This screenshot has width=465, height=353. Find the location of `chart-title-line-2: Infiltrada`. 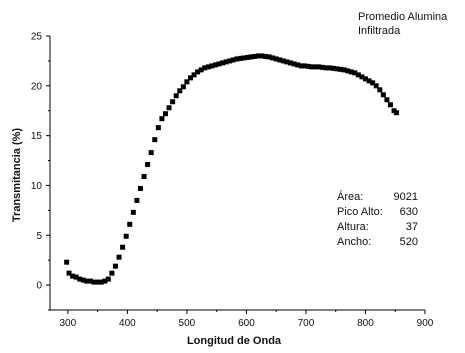

chart-title-line-2: Infiltrada is located at coordinates (379, 31).